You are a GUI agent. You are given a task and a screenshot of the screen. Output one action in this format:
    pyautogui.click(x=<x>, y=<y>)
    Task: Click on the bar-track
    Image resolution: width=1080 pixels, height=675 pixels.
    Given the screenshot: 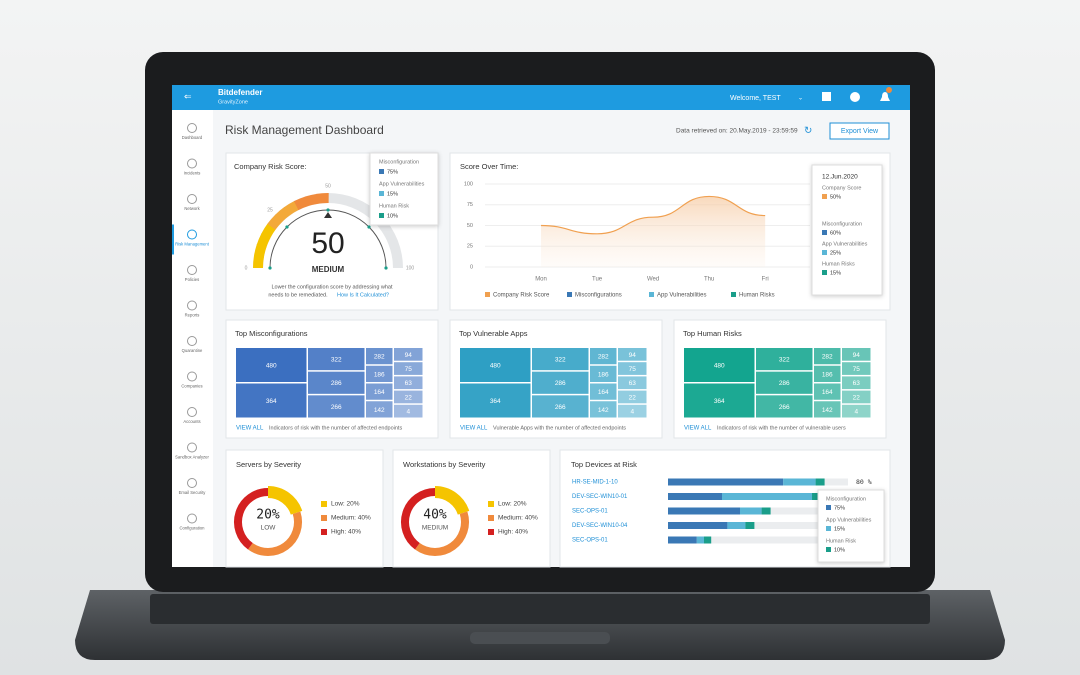 What is the action you would take?
    pyautogui.click(x=758, y=525)
    